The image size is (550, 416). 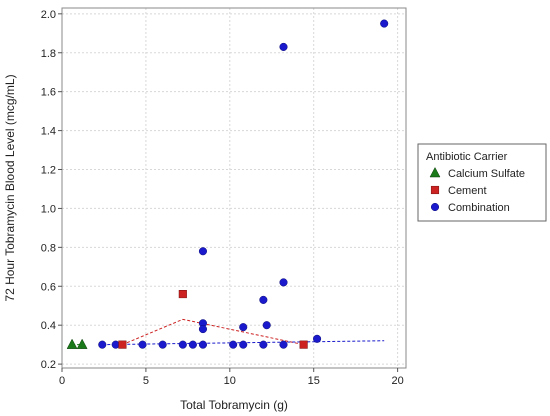 What do you see at coordinates (48, 365) in the screenshot?
I see `y-tick-label: 0.2` at bounding box center [48, 365].